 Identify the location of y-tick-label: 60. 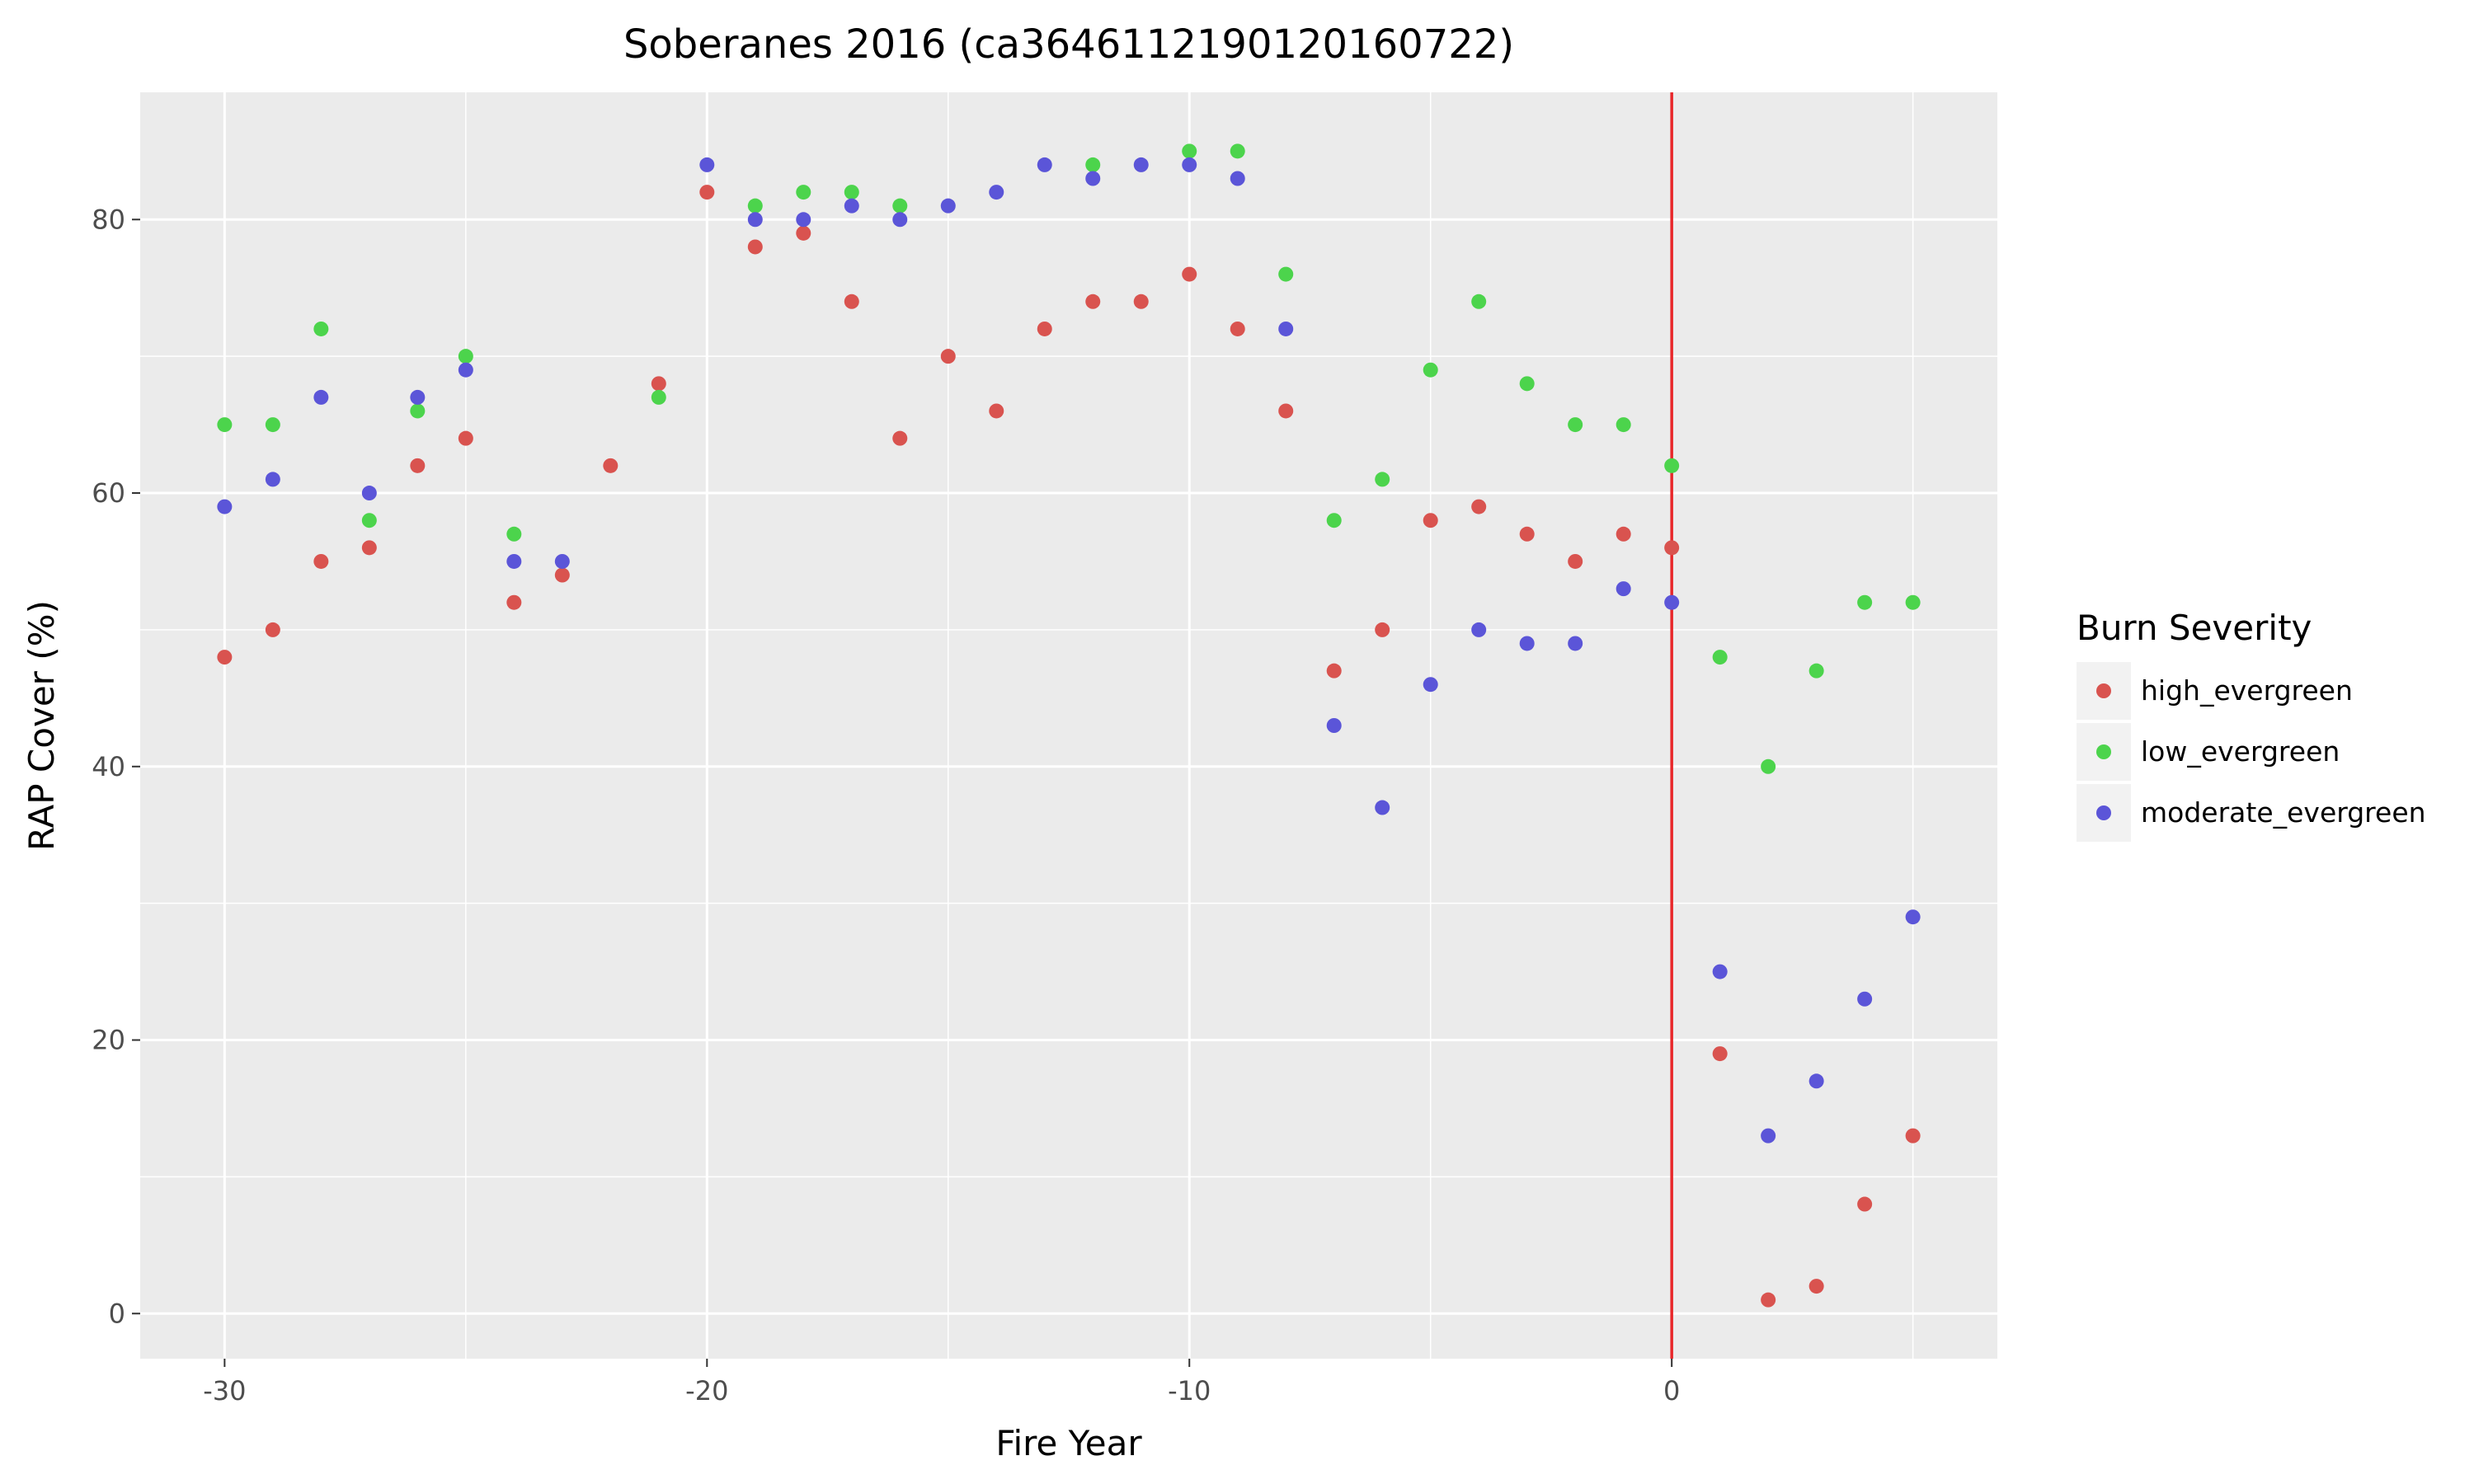
(108, 493).